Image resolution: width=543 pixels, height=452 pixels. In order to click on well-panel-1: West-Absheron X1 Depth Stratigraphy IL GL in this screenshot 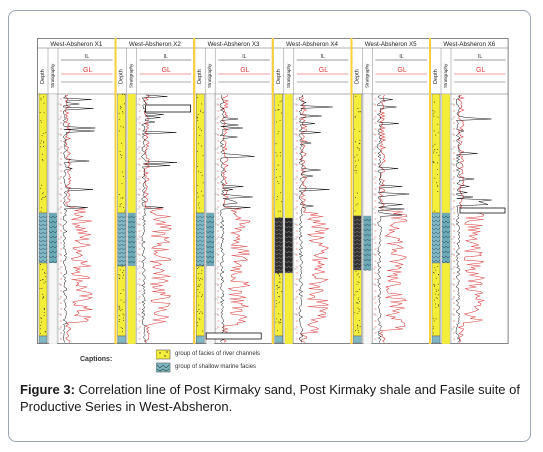, I will do `click(76, 191)`.